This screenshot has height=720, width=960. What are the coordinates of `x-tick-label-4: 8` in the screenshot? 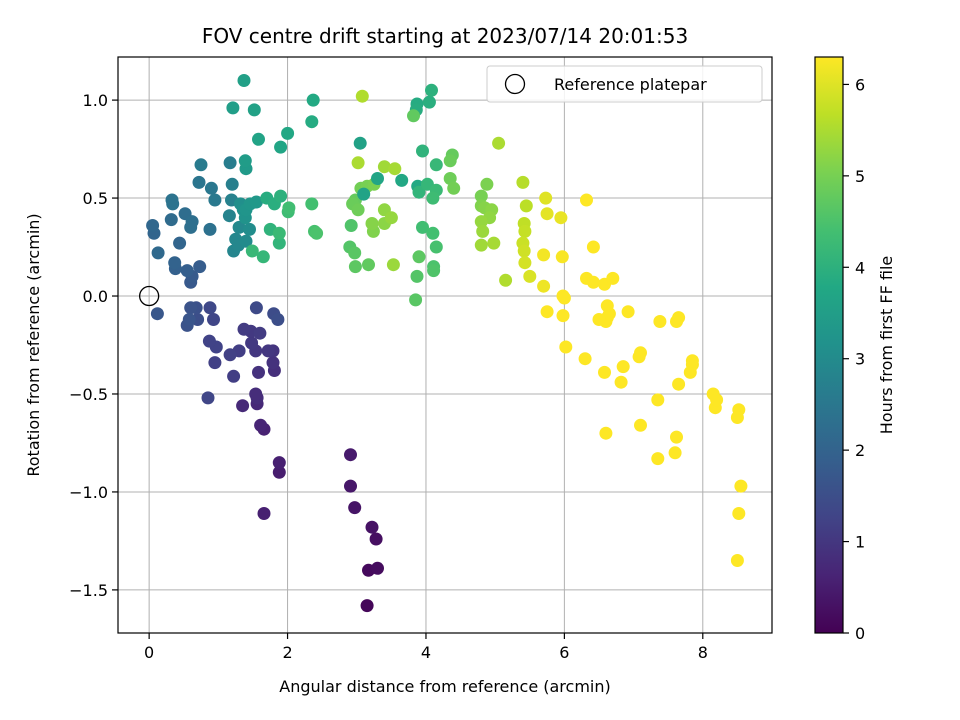 It's located at (703, 652).